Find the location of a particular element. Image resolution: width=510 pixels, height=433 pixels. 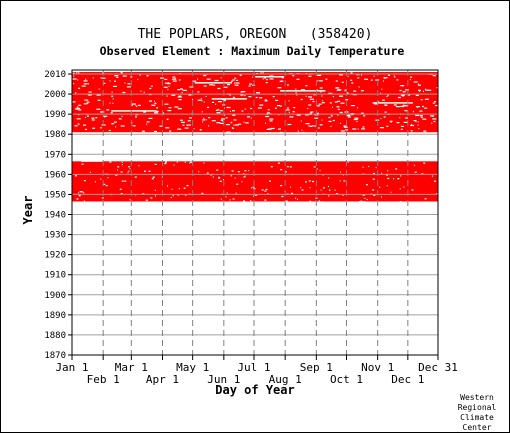

x-tick-label: Sep 1 is located at coordinates (316, 367).